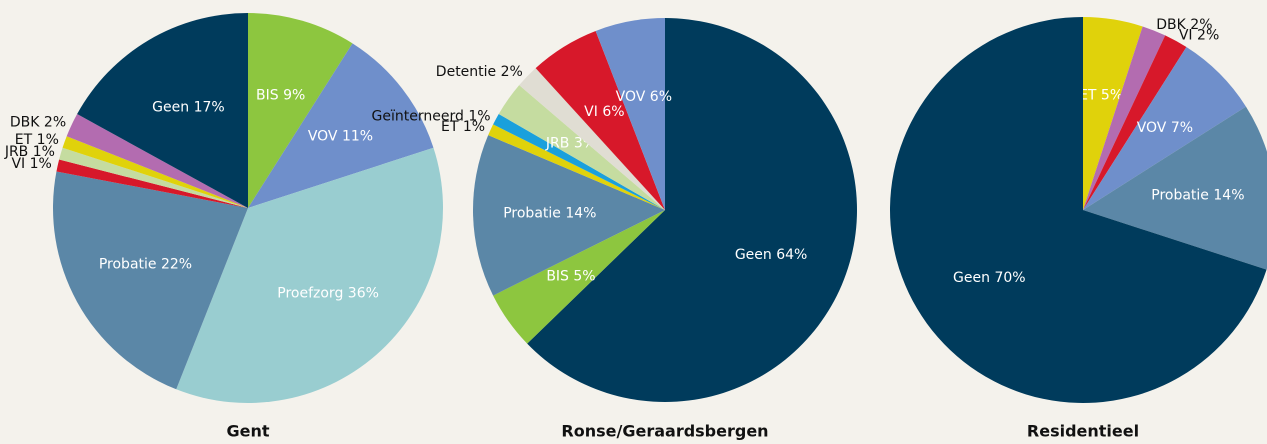 This screenshot has width=1267, height=444. I want to click on slice-label: VI 1%, so click(31, 164).